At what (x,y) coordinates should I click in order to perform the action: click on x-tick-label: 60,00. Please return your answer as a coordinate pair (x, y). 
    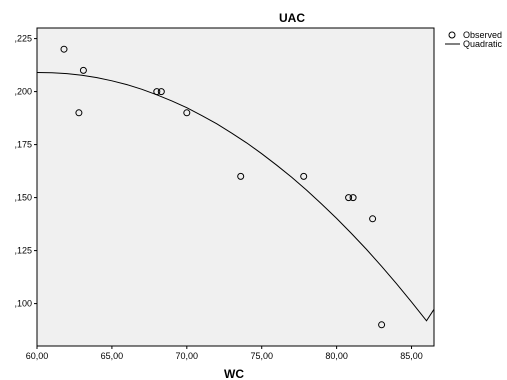
    Looking at the image, I should click on (37, 356).